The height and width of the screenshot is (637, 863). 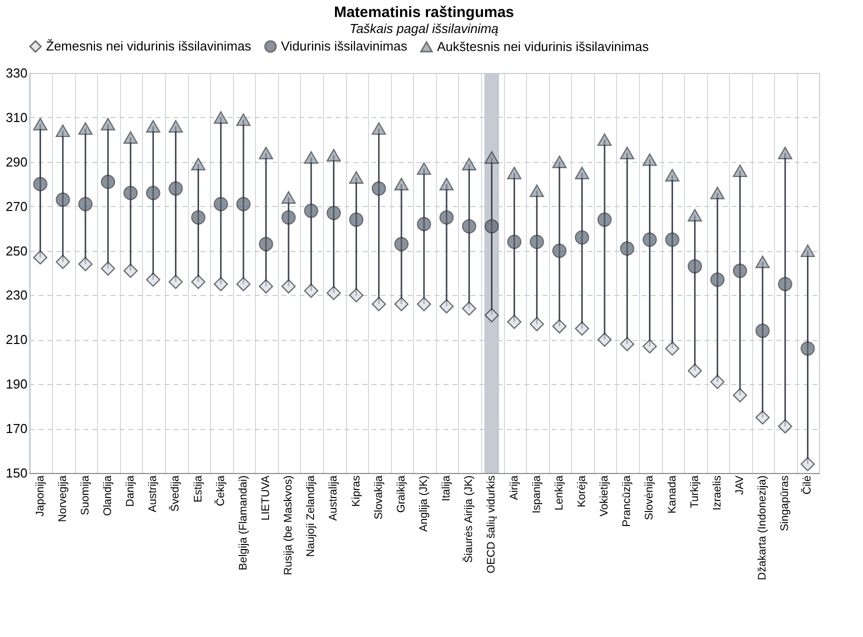 I want to click on x-tick-label: Slovakija, so click(x=378, y=497).